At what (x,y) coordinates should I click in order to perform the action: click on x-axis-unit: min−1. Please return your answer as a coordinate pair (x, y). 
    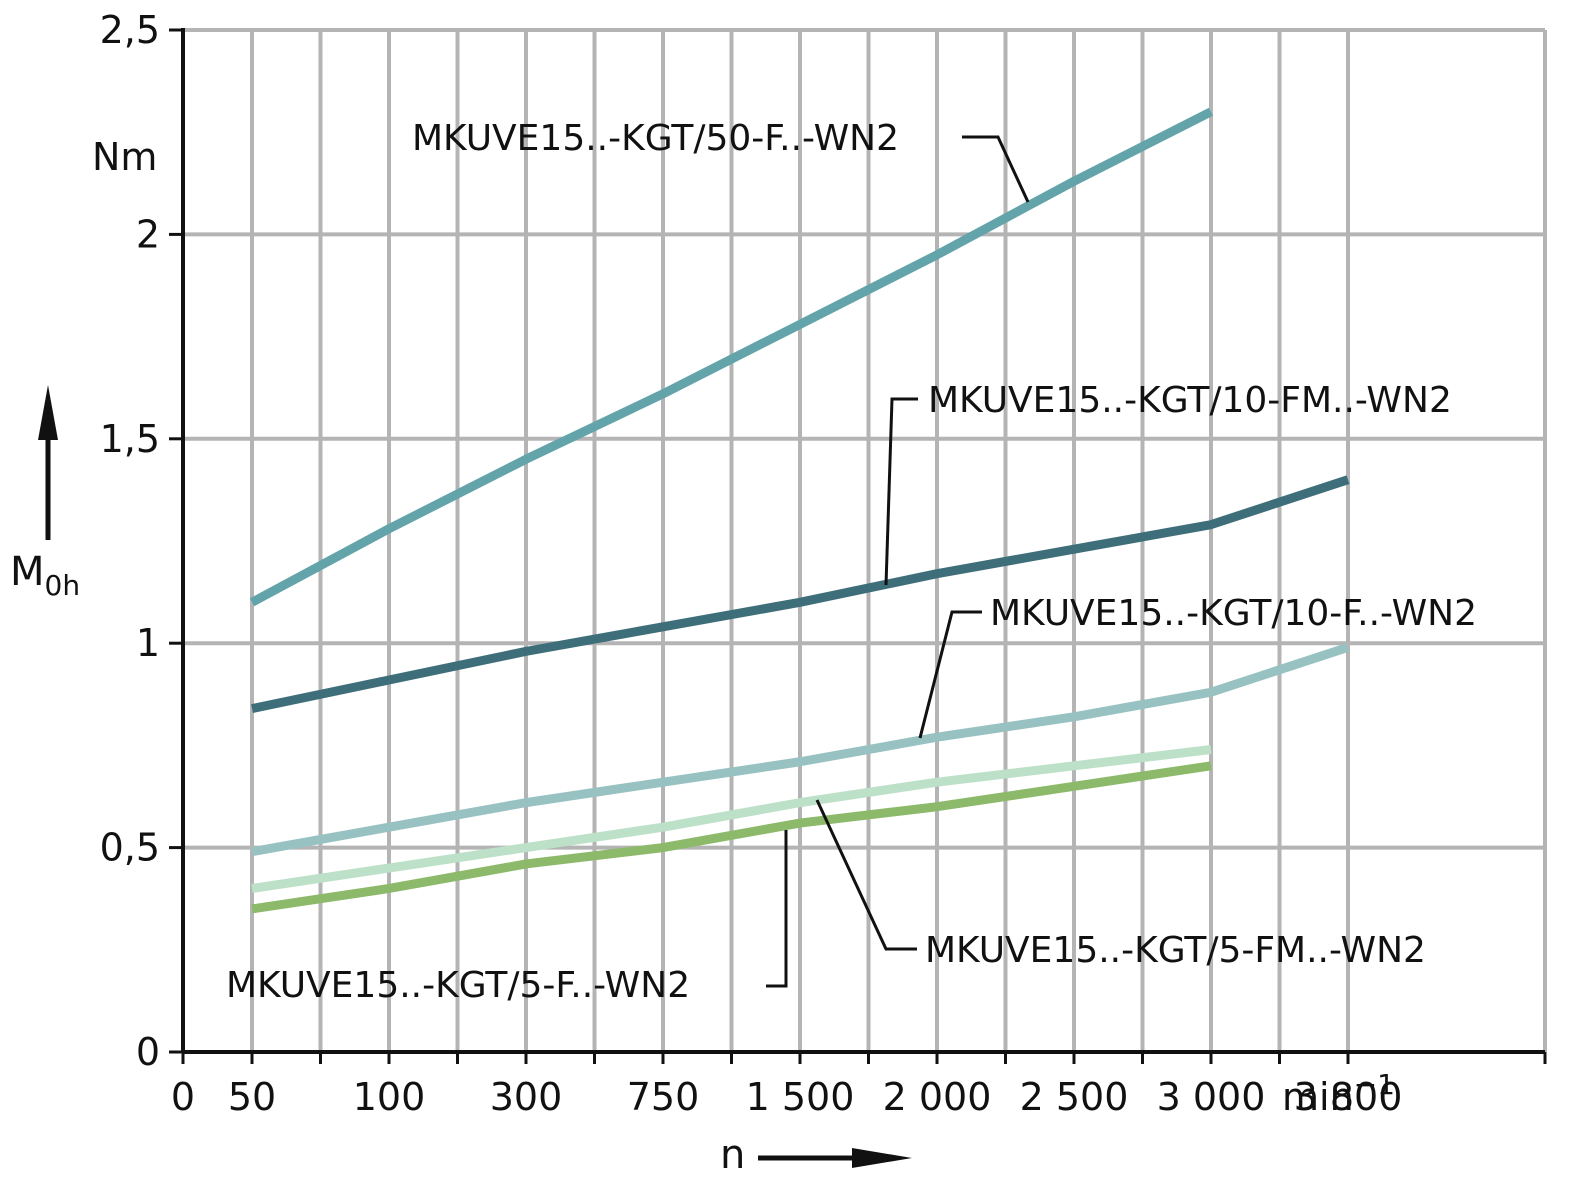
    Looking at the image, I should click on (1338, 1093).